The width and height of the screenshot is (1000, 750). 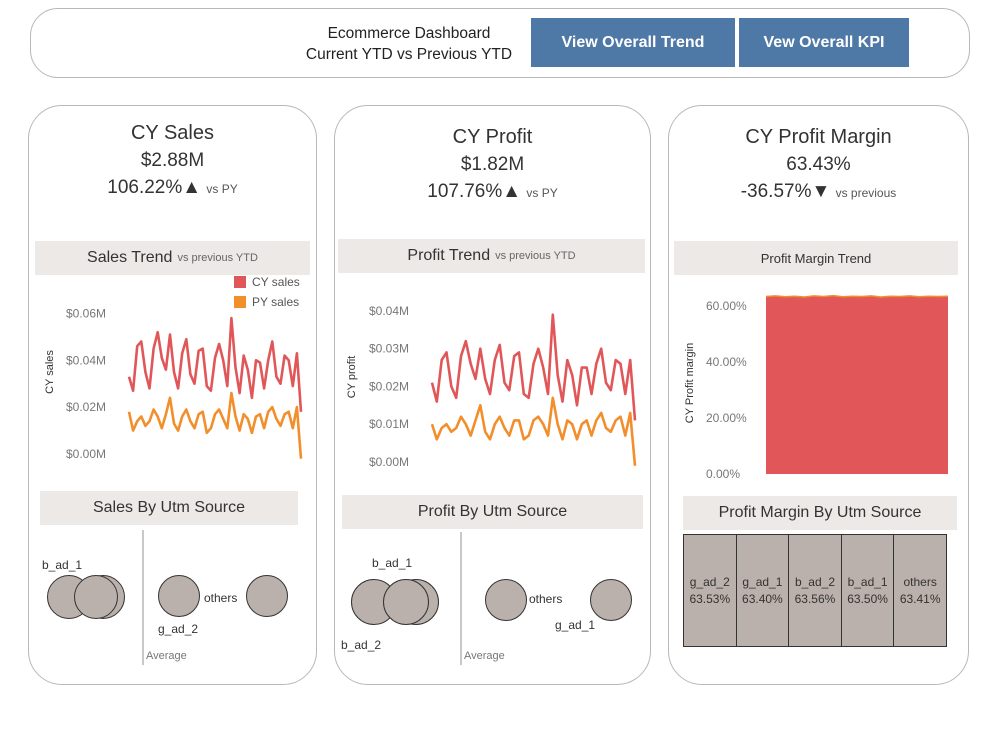 What do you see at coordinates (389, 424) in the screenshot?
I see `y-tick-label: $0.01M` at bounding box center [389, 424].